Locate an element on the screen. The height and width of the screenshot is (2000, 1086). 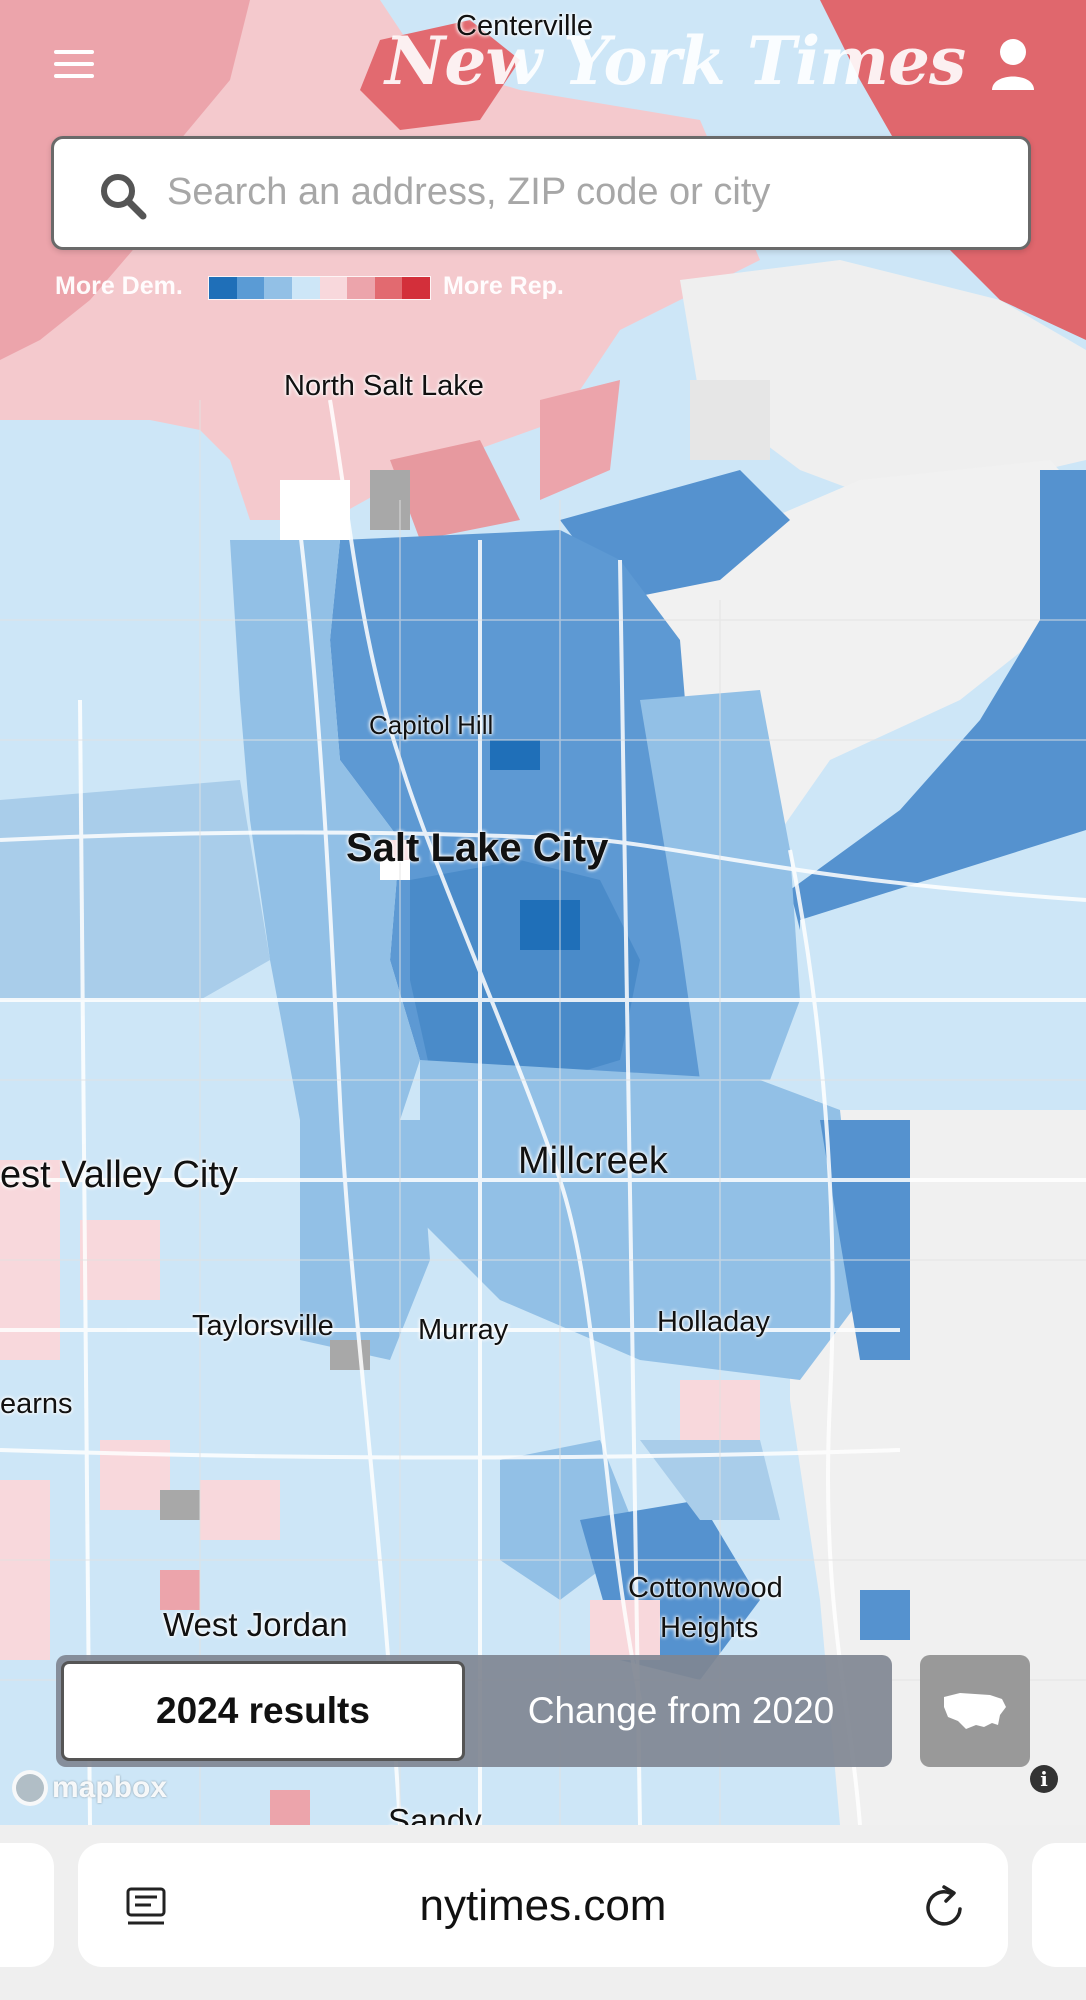
place-label: Murray is located at coordinates (463, 1330).